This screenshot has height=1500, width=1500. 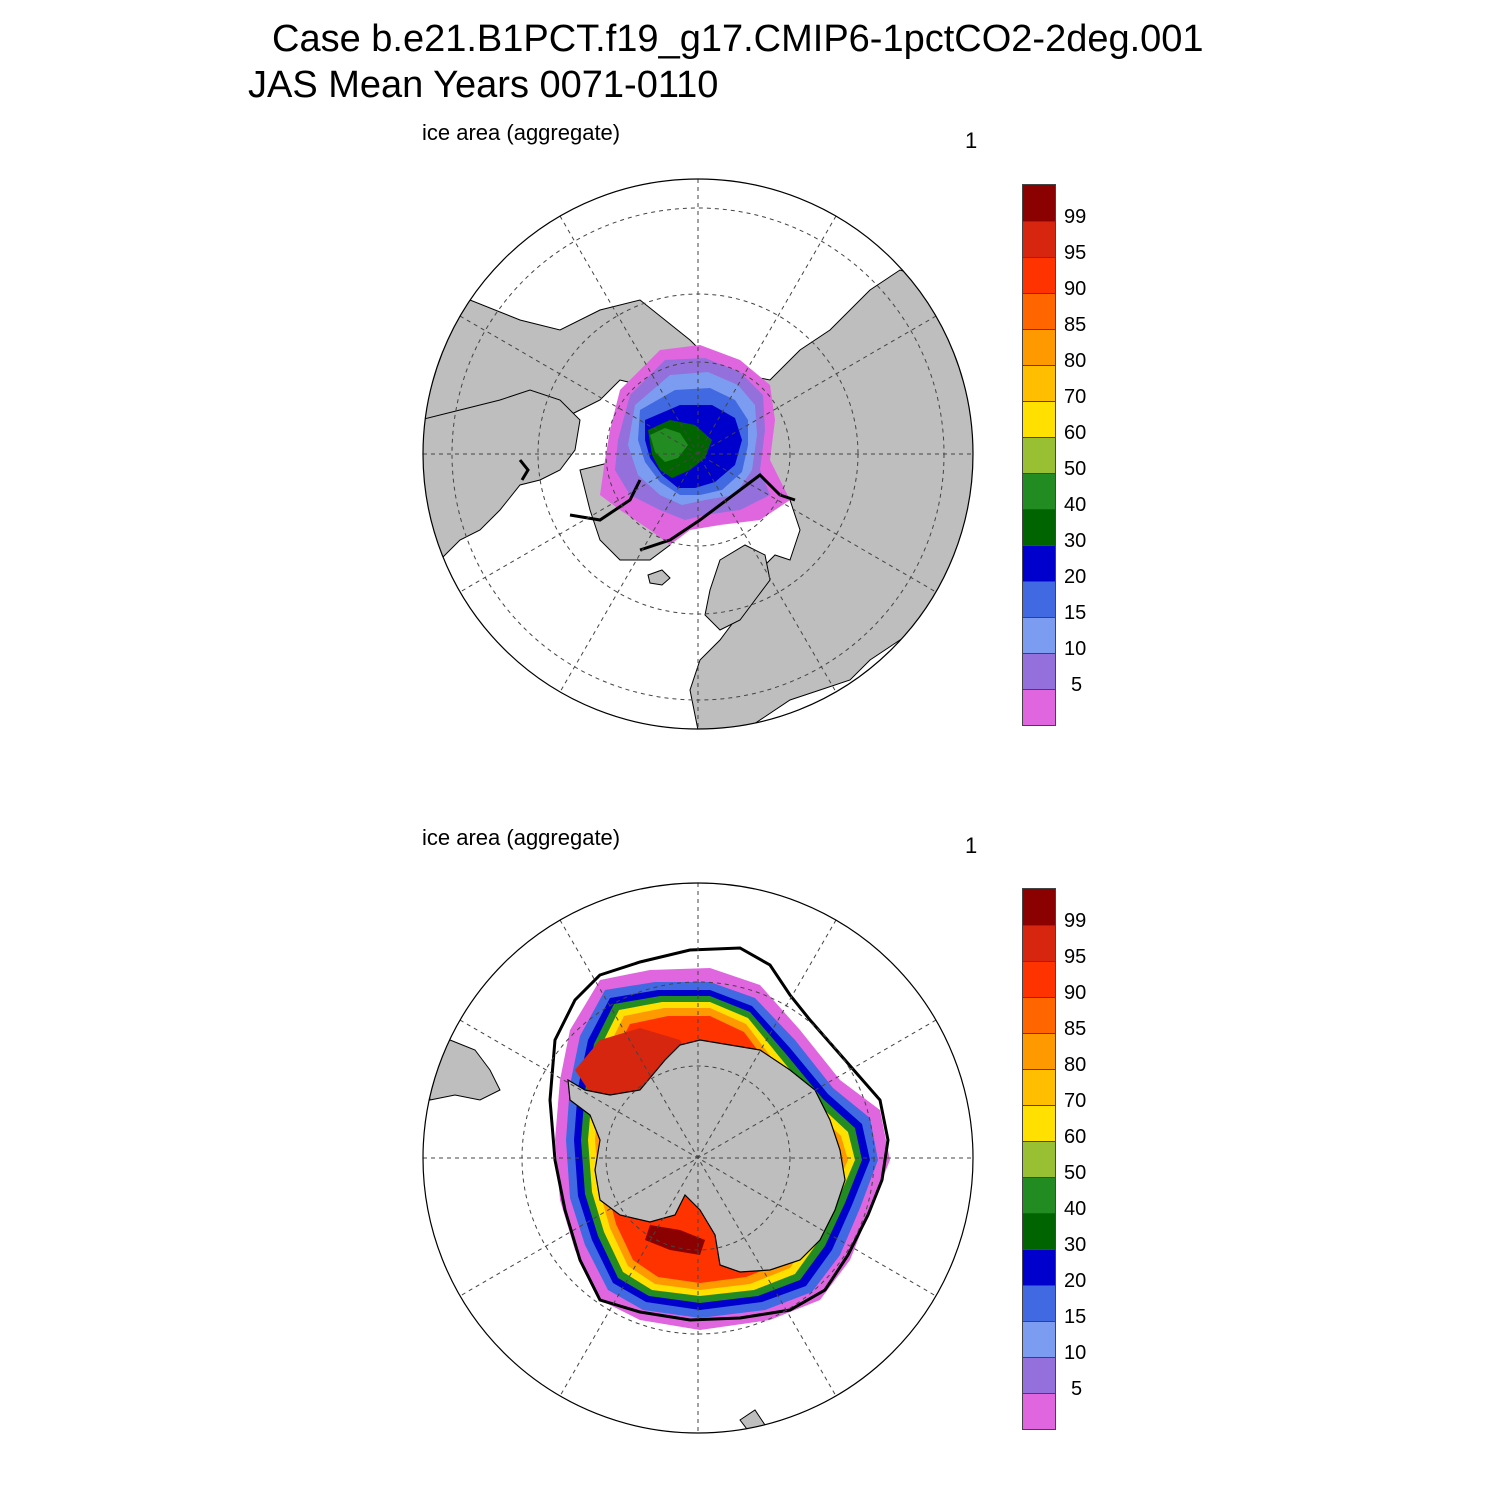 What do you see at coordinates (1075, 325) in the screenshot?
I see `colorbar-north-label: 85` at bounding box center [1075, 325].